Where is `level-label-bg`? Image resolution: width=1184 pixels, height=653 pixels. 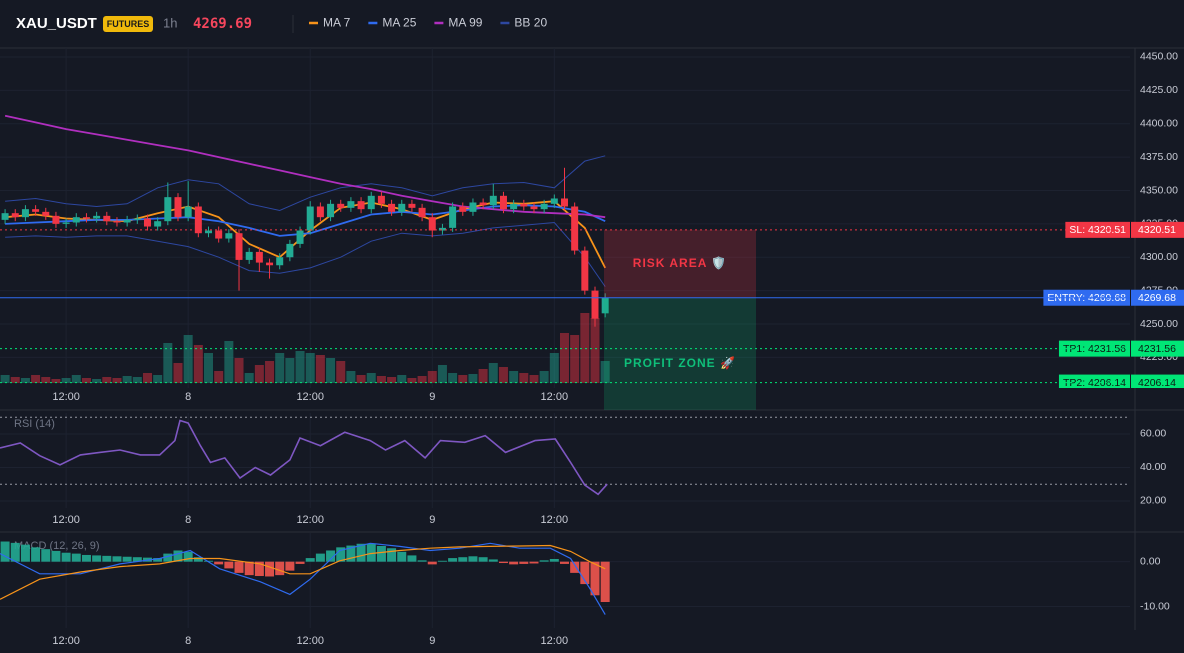
level-label-bg is located at coordinates (1094, 348).